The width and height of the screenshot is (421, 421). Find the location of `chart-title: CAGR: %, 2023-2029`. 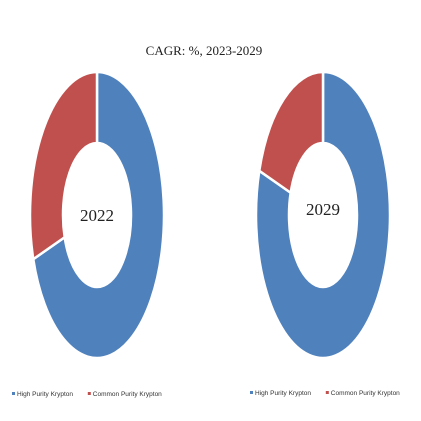

chart-title: CAGR: %, 2023-2029 is located at coordinates (204, 50).